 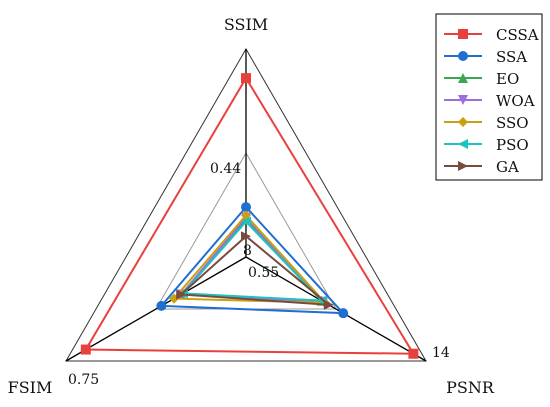 What do you see at coordinates (225, 169) in the screenshot?
I see `tick-label-ssim: 0.44` at bounding box center [225, 169].